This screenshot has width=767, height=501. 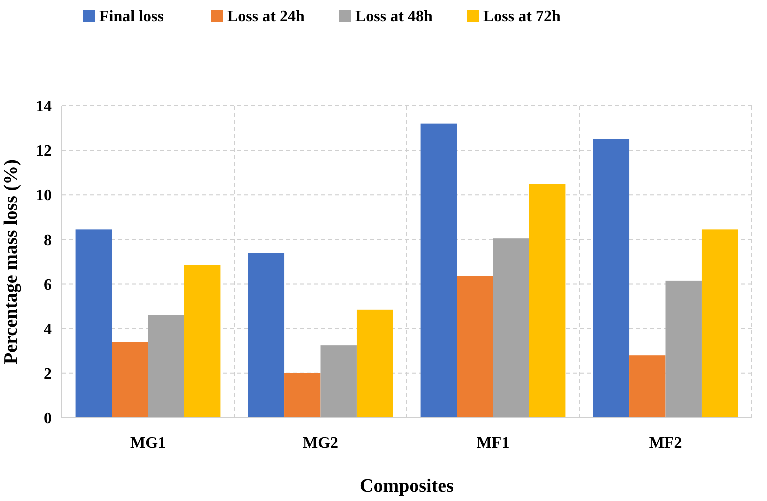 What do you see at coordinates (44, 107) in the screenshot?
I see `y-tick-label: 14` at bounding box center [44, 107].